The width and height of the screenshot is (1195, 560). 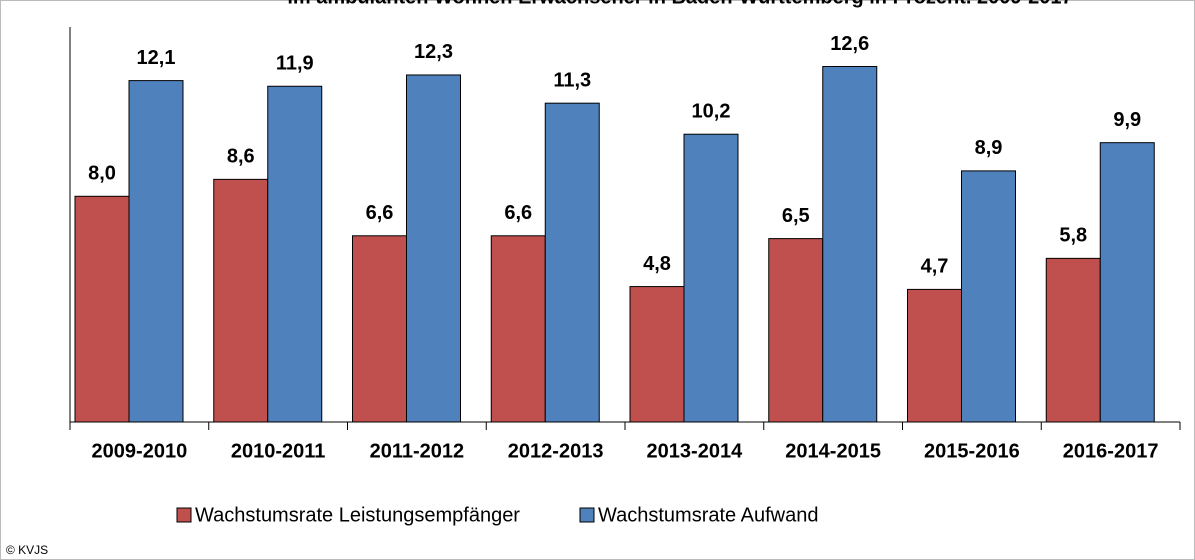 What do you see at coordinates (972, 451) in the screenshot?
I see `x-tick-label: 2015-2016` at bounding box center [972, 451].